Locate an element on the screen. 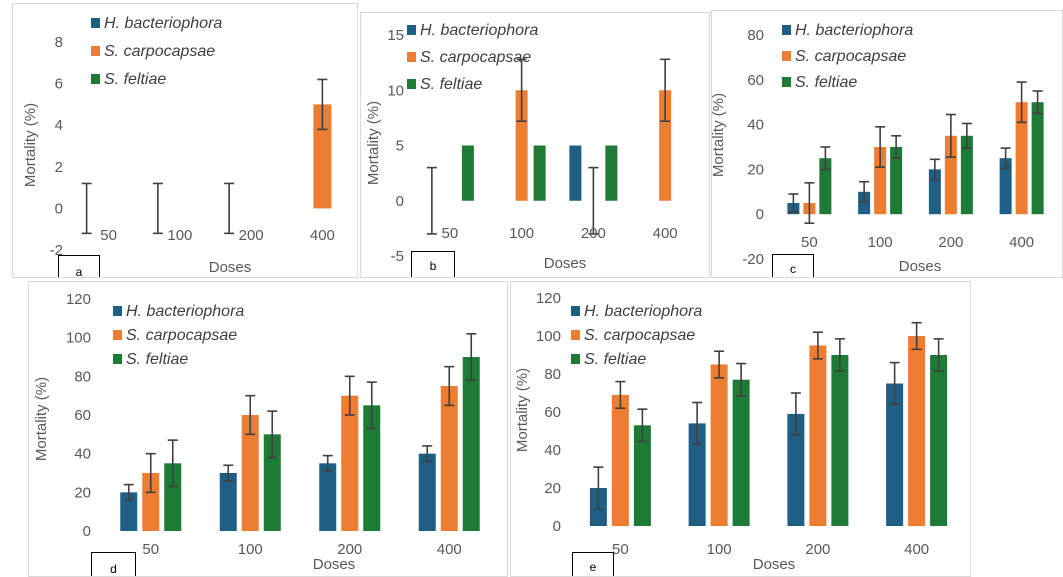 This screenshot has width=1063, height=577. y-tick-label: 80 is located at coordinates (552, 374).